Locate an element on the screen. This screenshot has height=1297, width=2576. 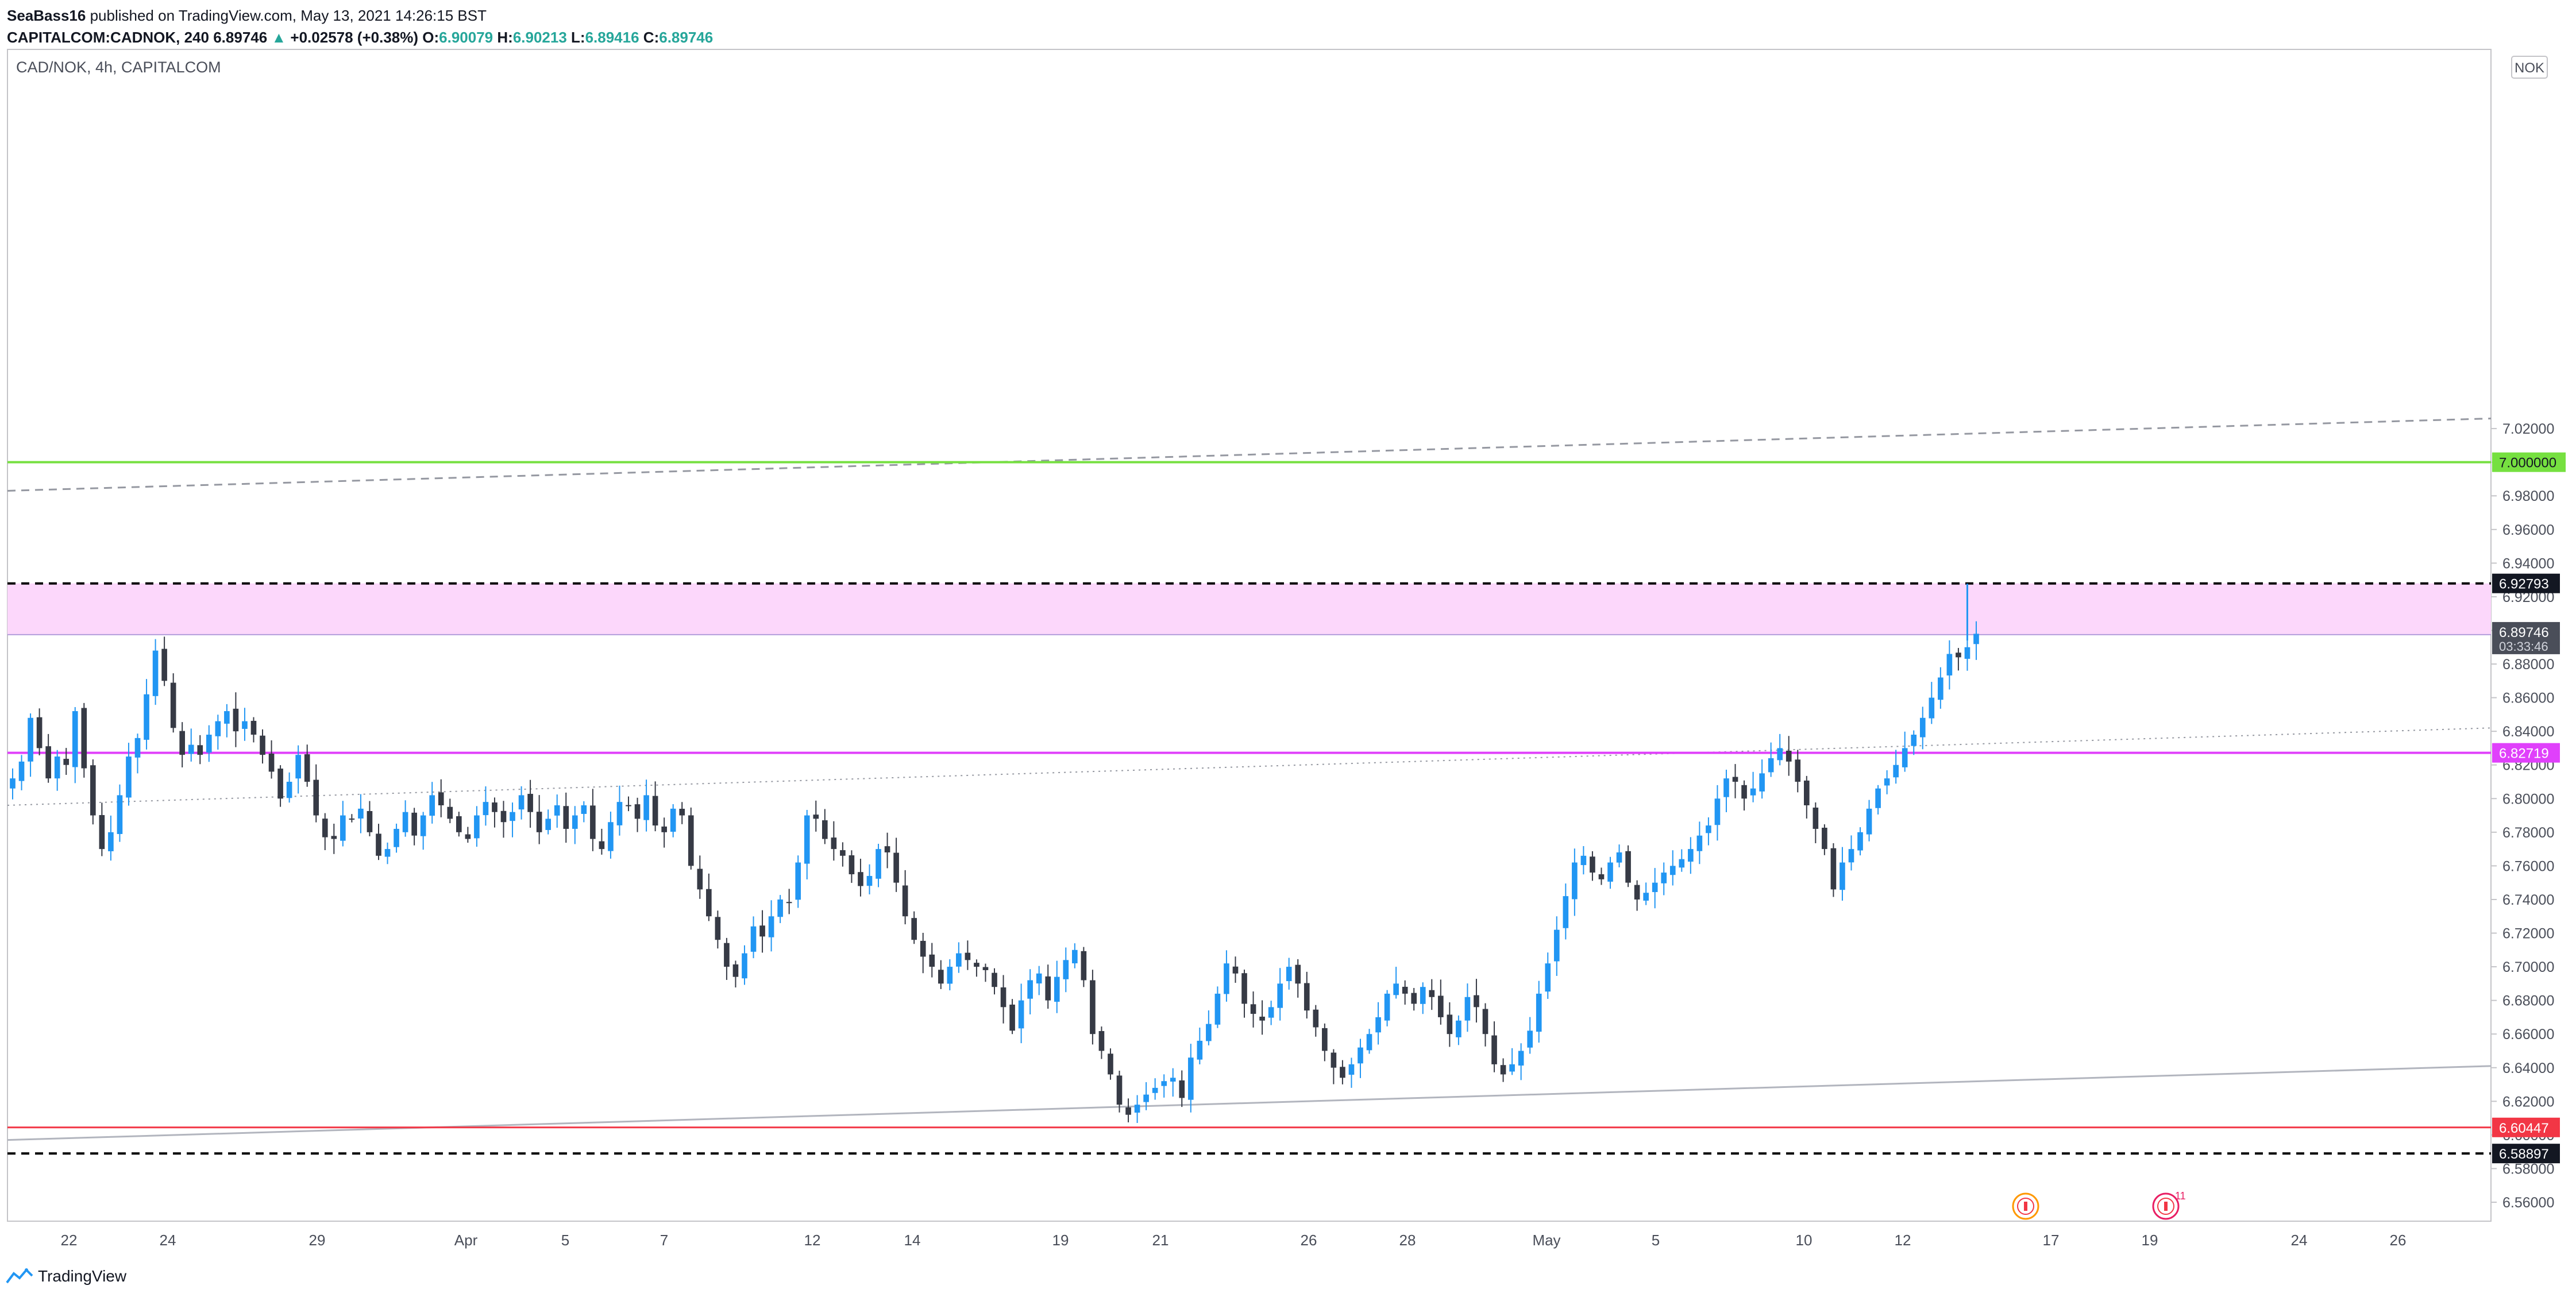
event-flag-canada-icon is located at coordinates (2026, 1206).